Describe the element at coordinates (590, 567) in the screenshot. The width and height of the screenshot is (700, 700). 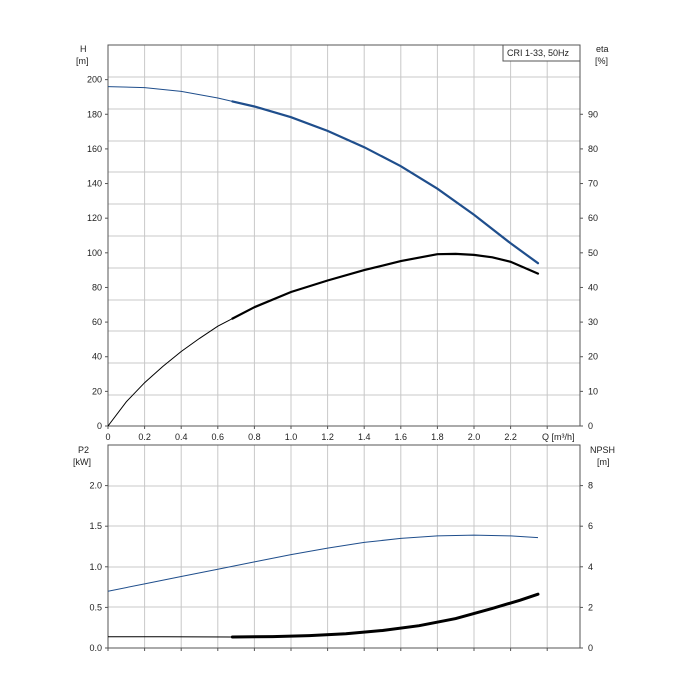
I see `right-tick-label: 4` at that location.